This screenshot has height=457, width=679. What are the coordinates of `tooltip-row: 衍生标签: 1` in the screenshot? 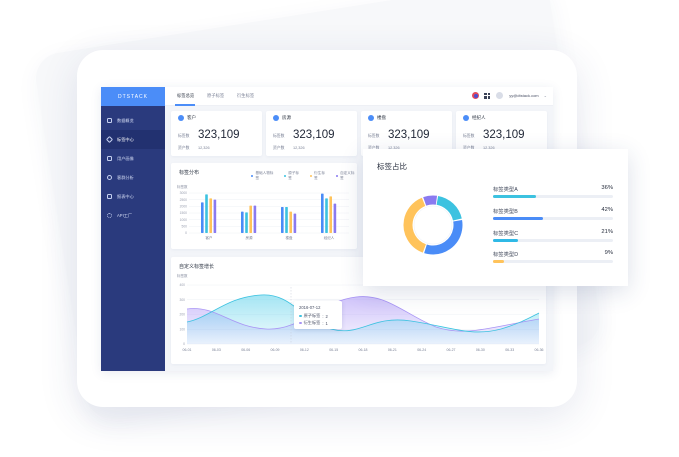 It's located at (313, 323).